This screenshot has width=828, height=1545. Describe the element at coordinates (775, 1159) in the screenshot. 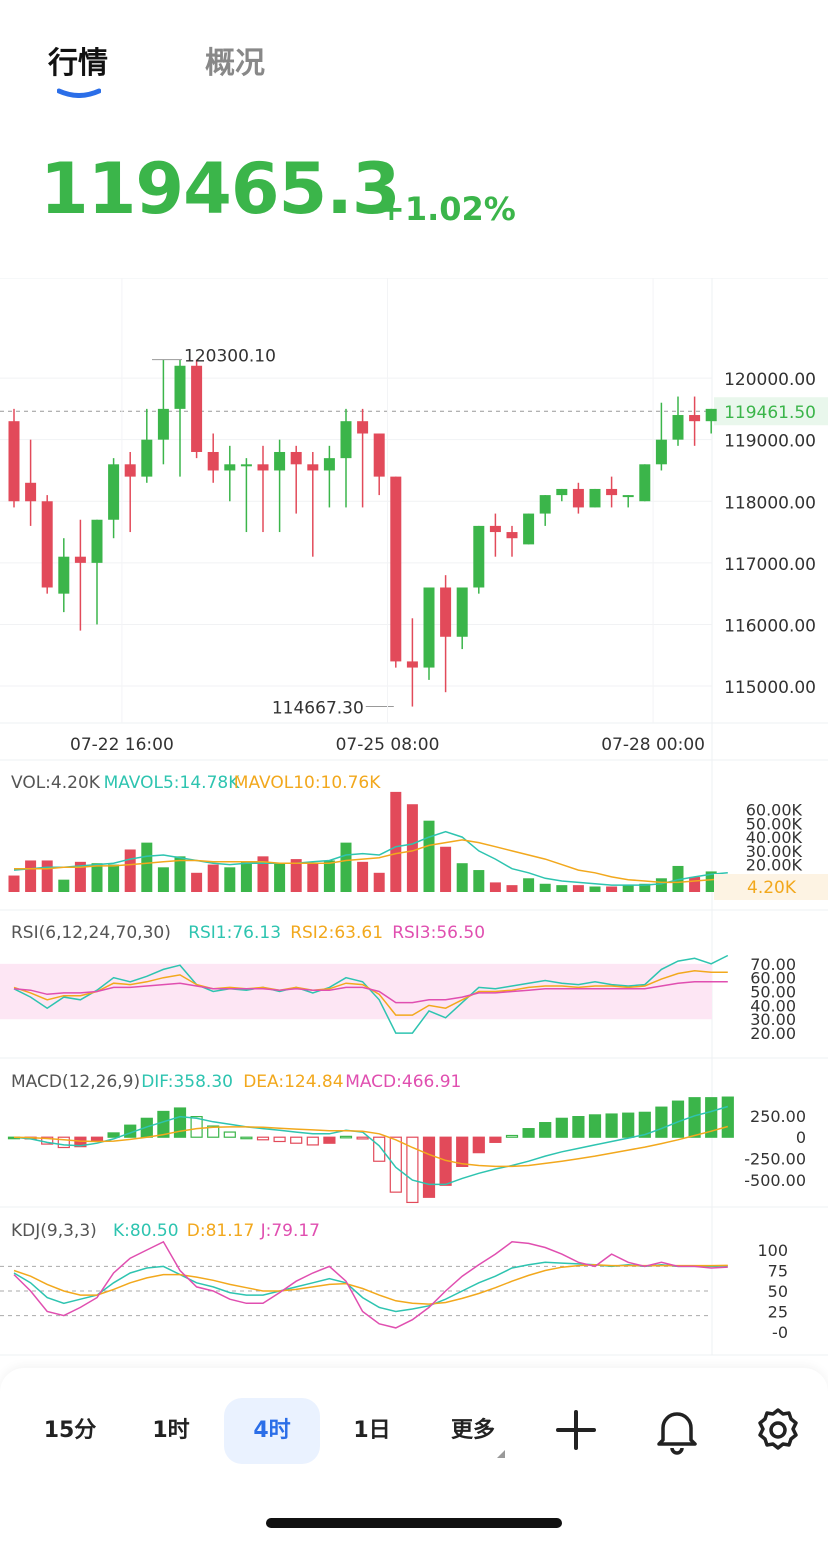

I see `y-tick-label: -250.00` at that location.